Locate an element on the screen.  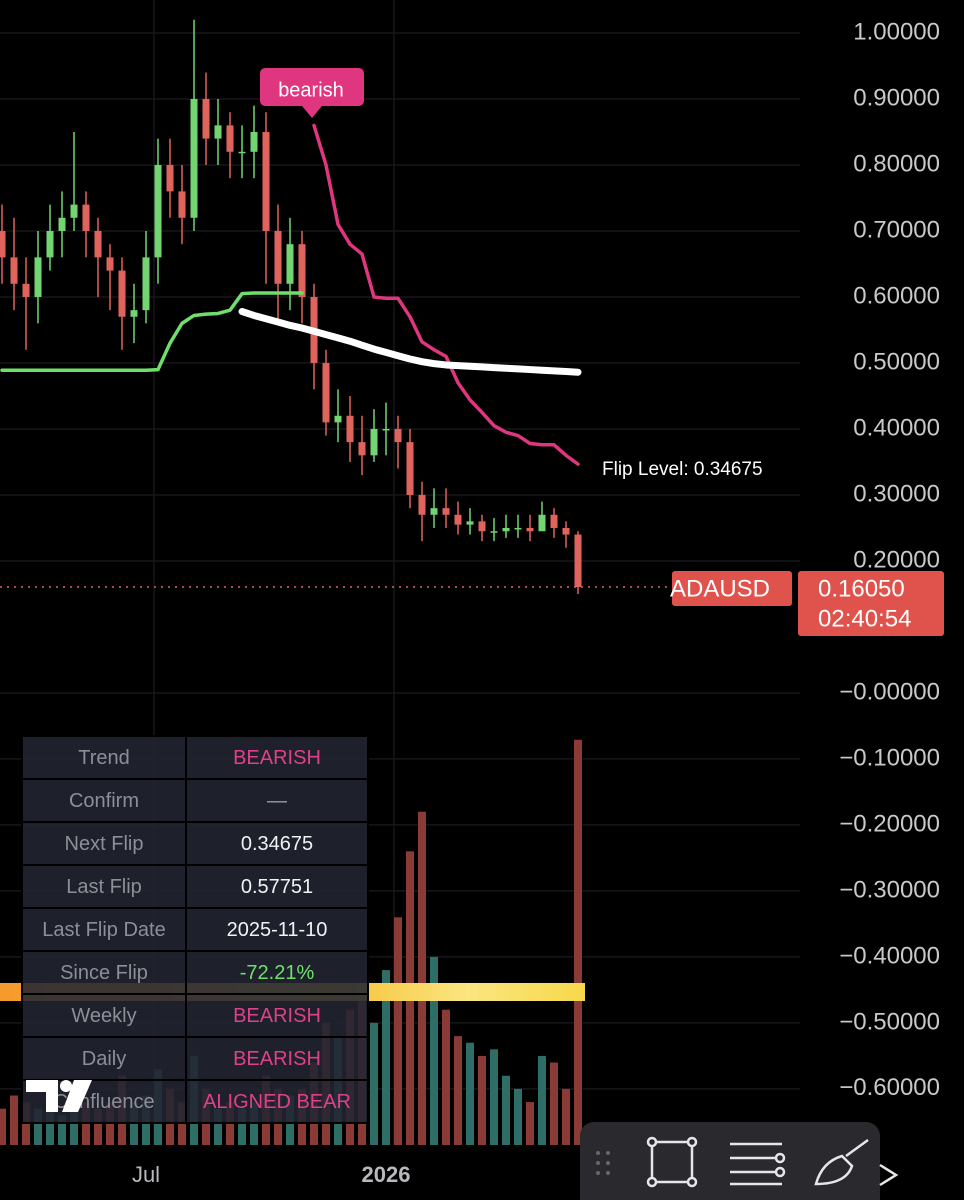
y-tick-label: 0.70000 is located at coordinates (896, 229).